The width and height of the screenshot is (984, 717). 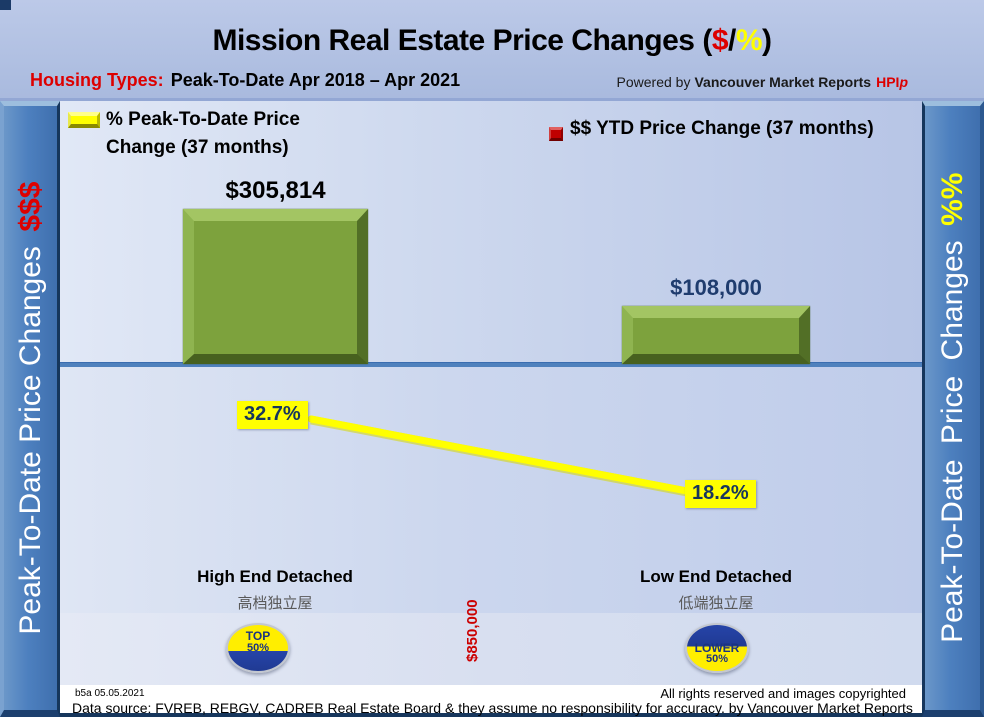 What do you see at coordinates (783, 82) in the screenshot?
I see `brand-name: Vancouver Market Reports` at bounding box center [783, 82].